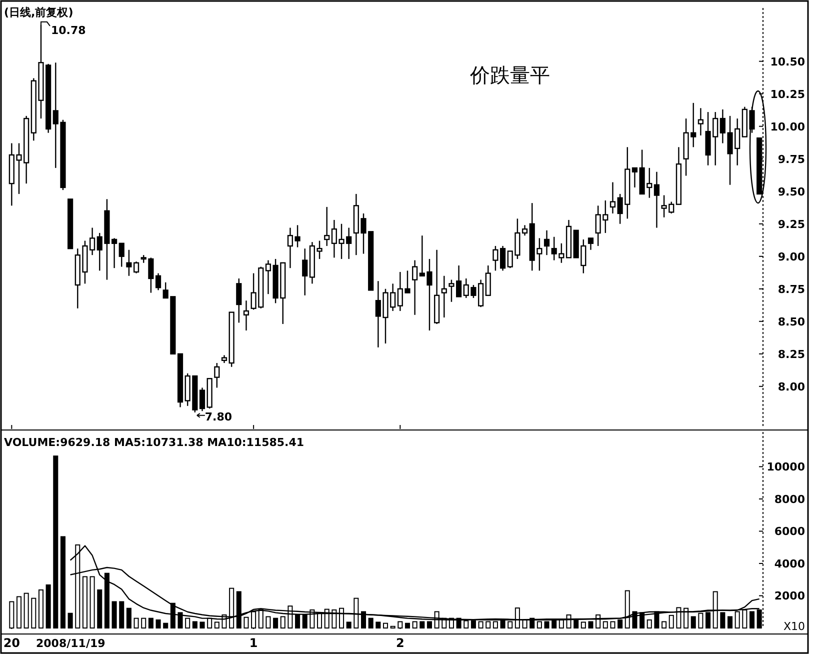 The image size is (817, 654). I want to click on y-tick-label: 8.00, so click(792, 387).